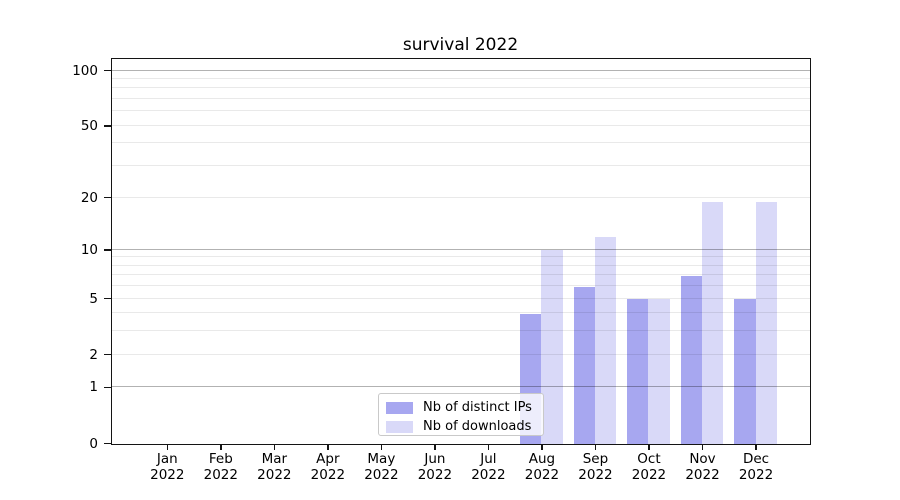 The height and width of the screenshot is (500, 900). Describe the element at coordinates (435, 458) in the screenshot. I see `x-tick-month: Jun` at that location.